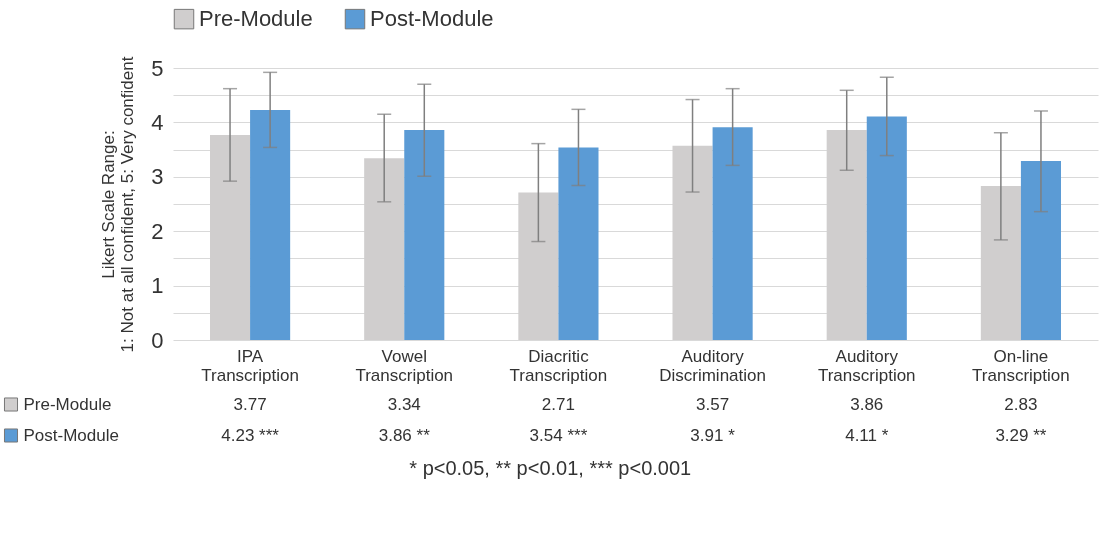 Image resolution: width=1103 pixels, height=546 pixels. What do you see at coordinates (250, 435) in the screenshot?
I see `data-label: 4.23 ***` at bounding box center [250, 435].